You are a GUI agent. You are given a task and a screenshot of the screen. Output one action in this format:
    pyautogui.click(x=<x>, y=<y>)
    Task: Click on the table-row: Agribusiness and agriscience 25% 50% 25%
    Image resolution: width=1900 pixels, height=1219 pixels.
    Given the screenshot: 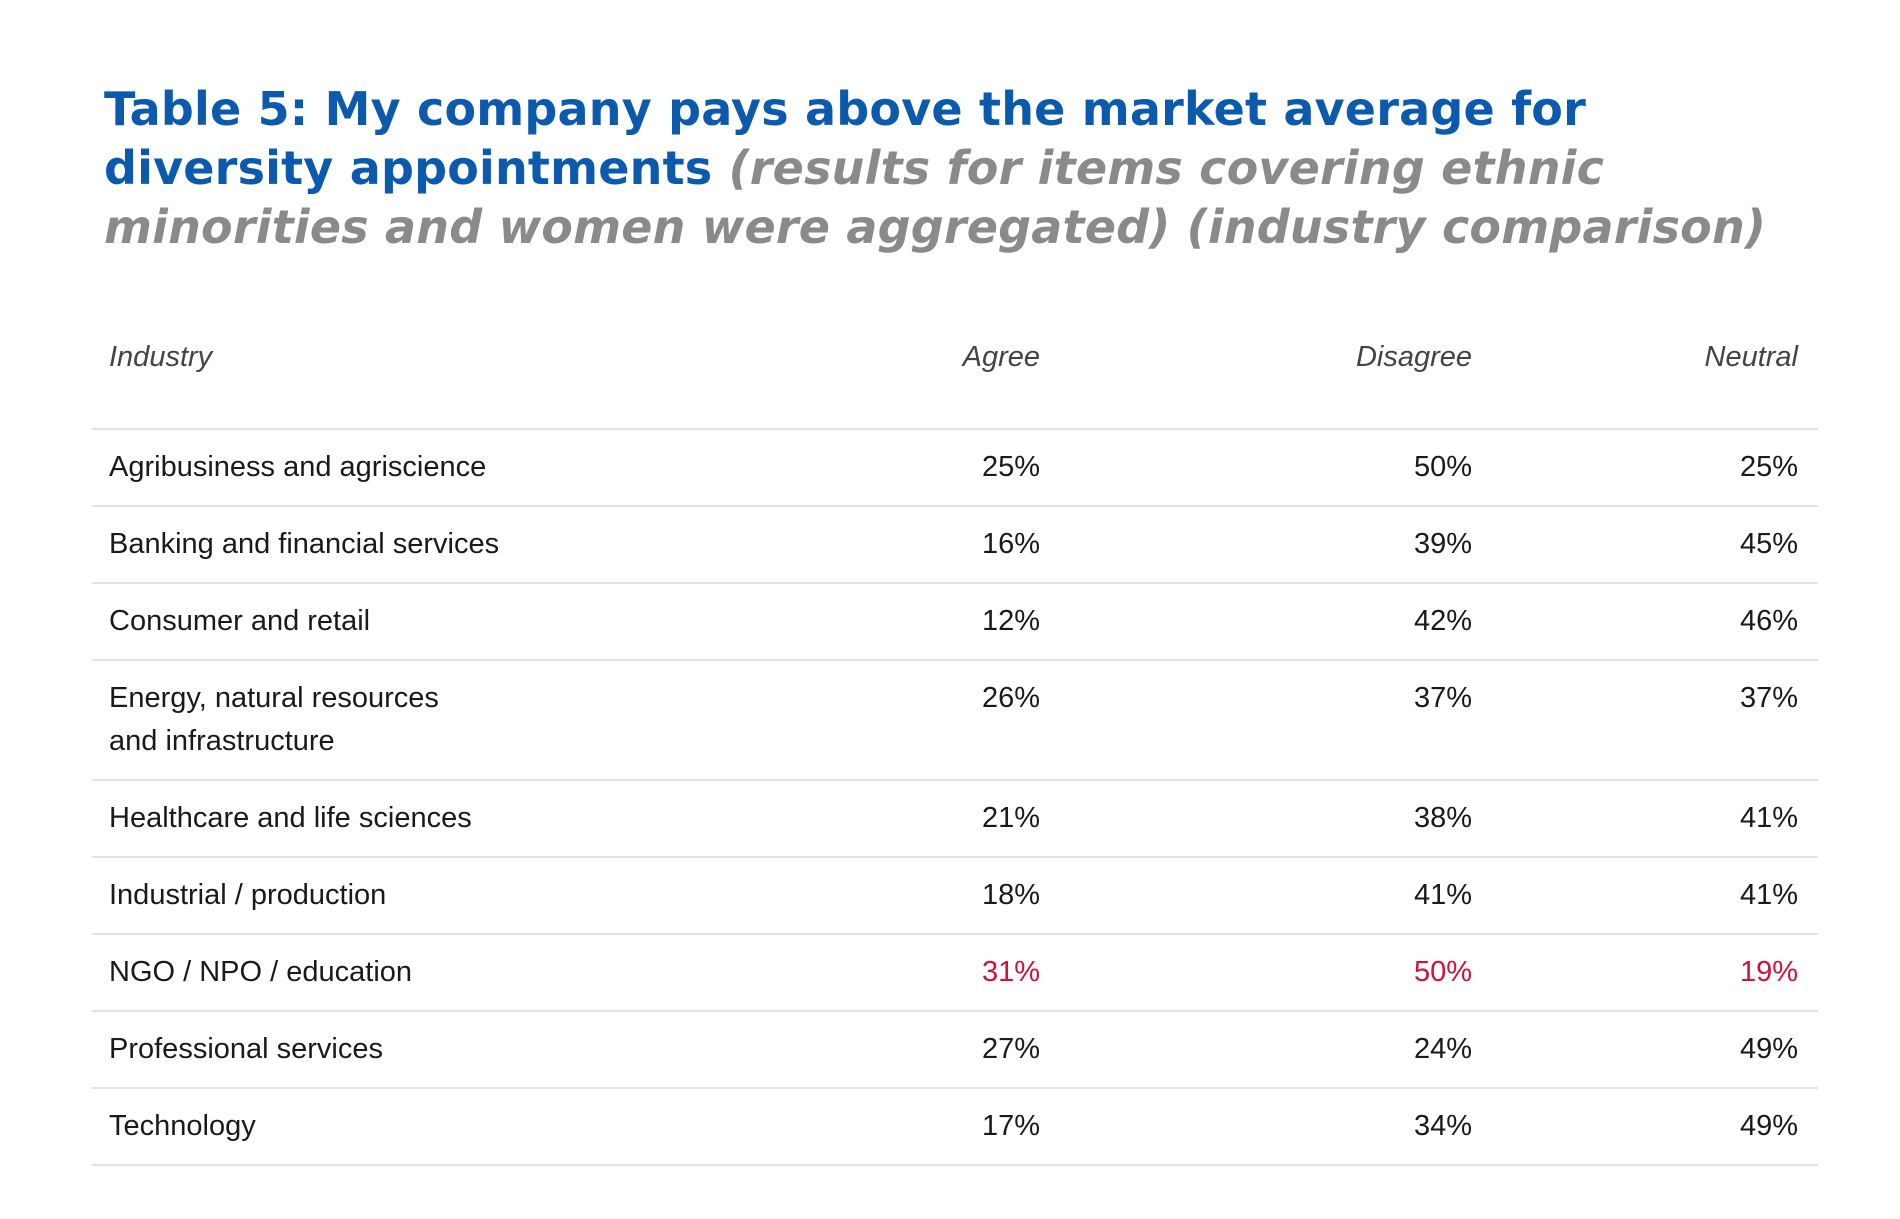 What is the action you would take?
    pyautogui.click(x=955, y=468)
    